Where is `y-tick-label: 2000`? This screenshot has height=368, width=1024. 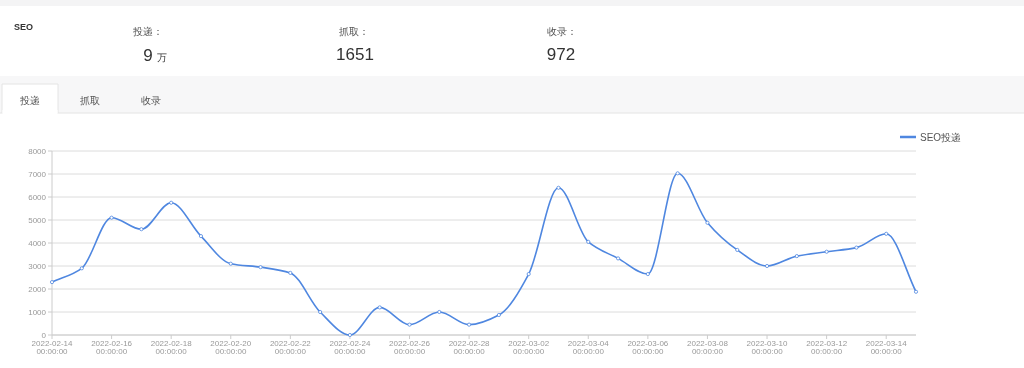 y-tick-label: 2000 is located at coordinates (37, 289).